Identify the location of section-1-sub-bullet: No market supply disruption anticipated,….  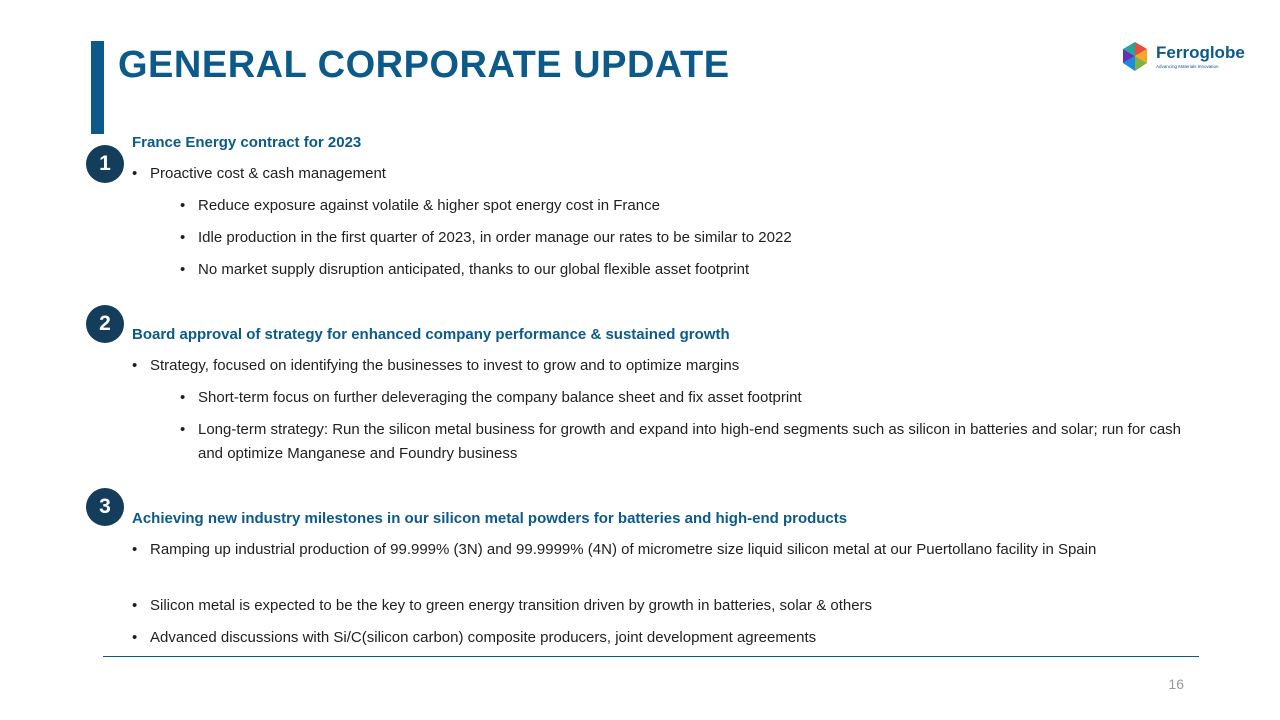
(689, 270).